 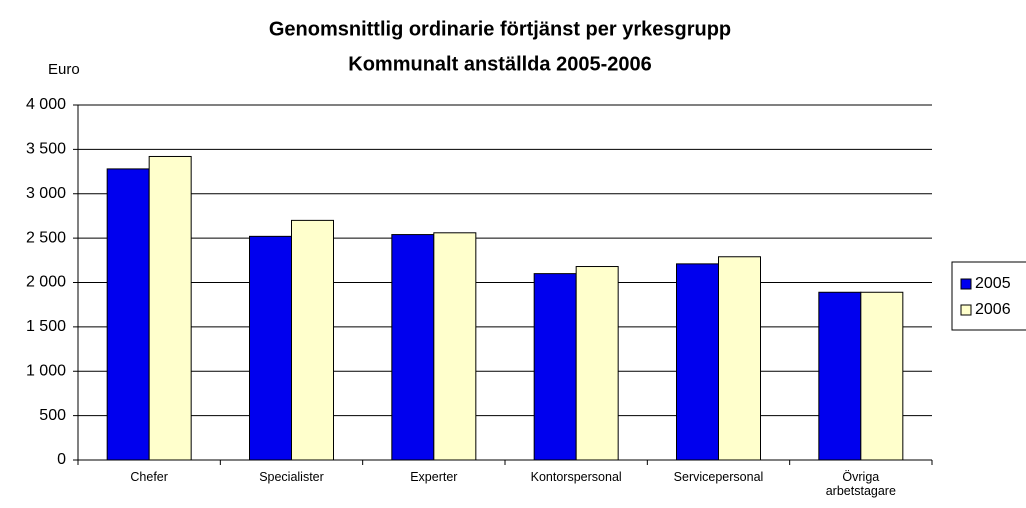 I want to click on legend-box, so click(x=988, y=296).